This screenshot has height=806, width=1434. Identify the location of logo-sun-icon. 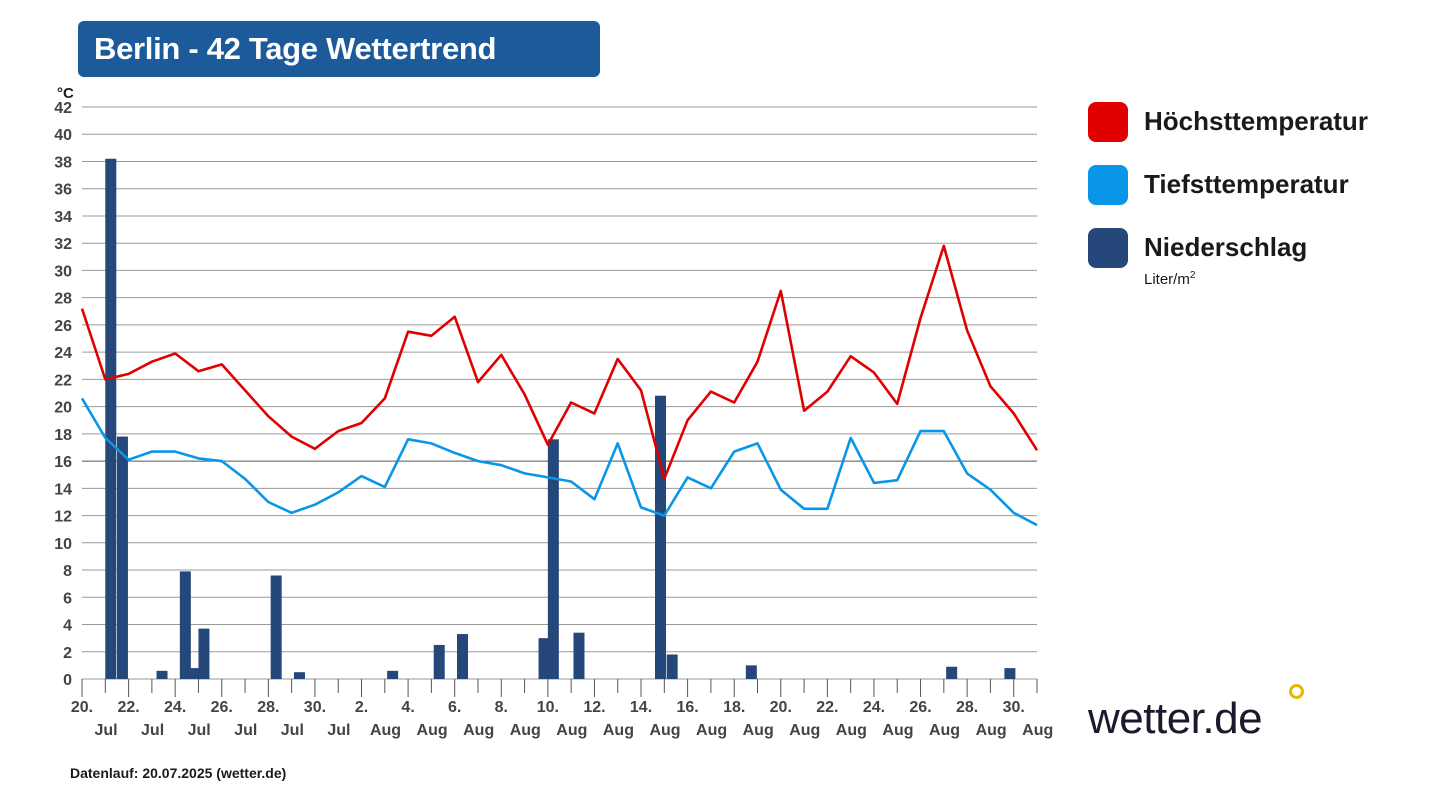
(1296, 691).